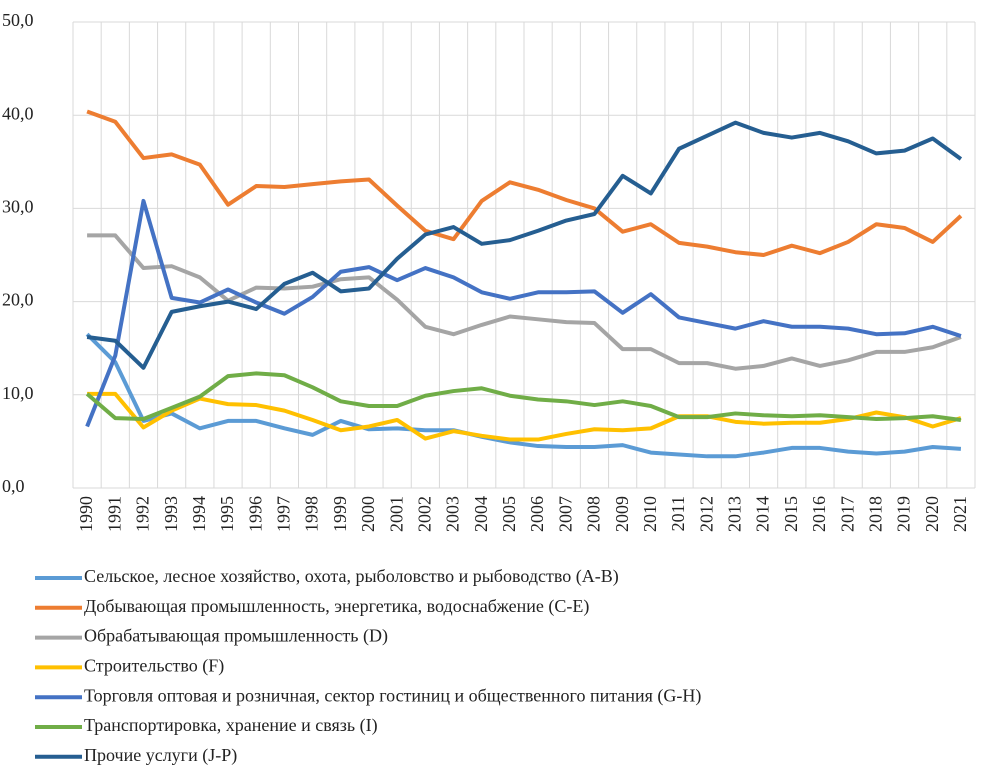 The width and height of the screenshot is (983, 767). I want to click on x-tick-label: 2000, so click(368, 514).